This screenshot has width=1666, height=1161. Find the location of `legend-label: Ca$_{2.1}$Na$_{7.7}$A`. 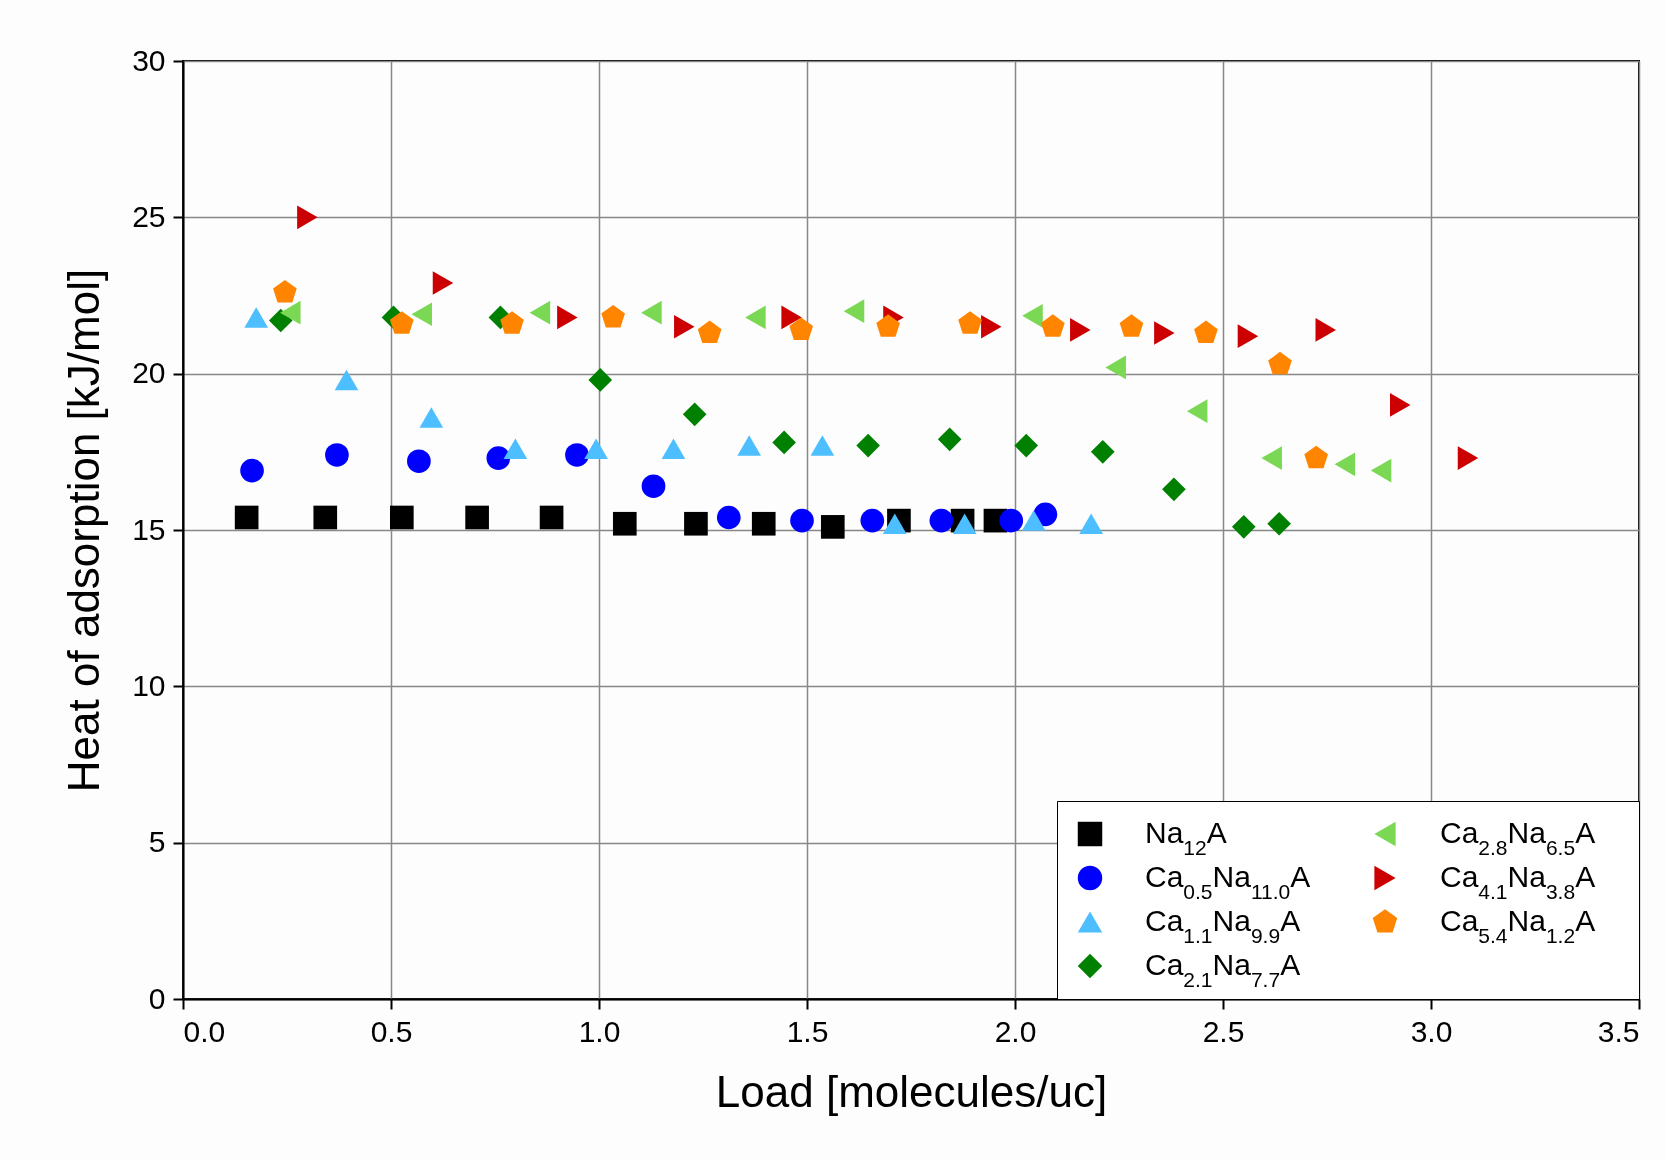

legend-label: Ca$_{2.1}$Na$_{7.7}$A is located at coordinates (1223, 969).